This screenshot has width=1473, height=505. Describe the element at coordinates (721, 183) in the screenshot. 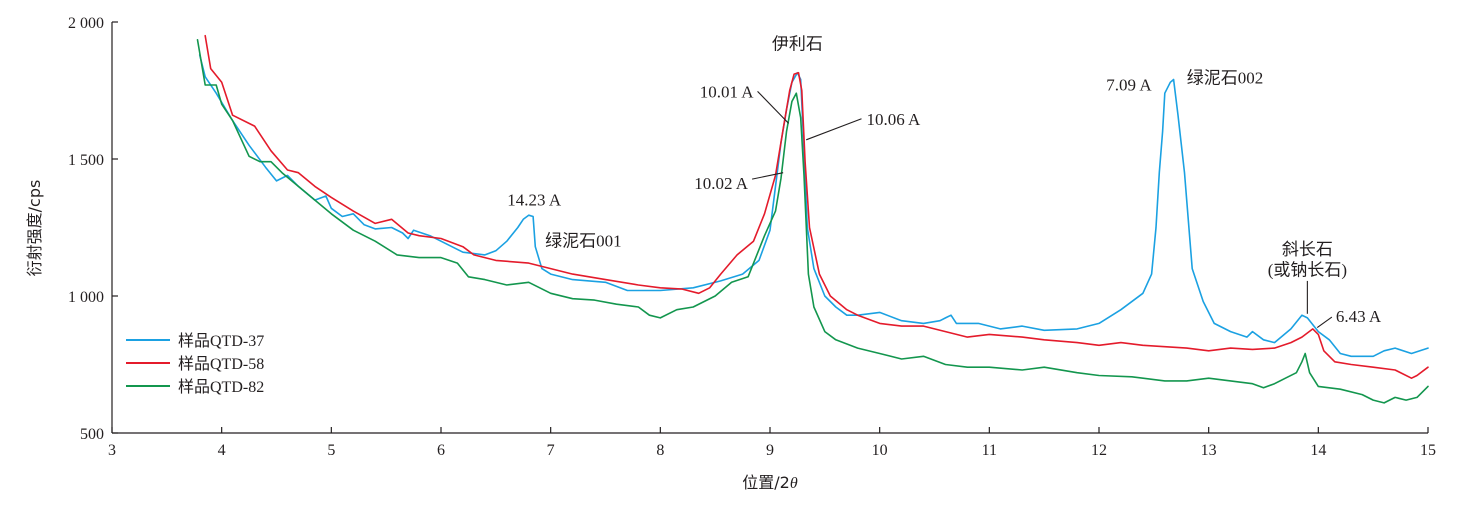

I see `annotation-d1002: 10.02 A` at that location.